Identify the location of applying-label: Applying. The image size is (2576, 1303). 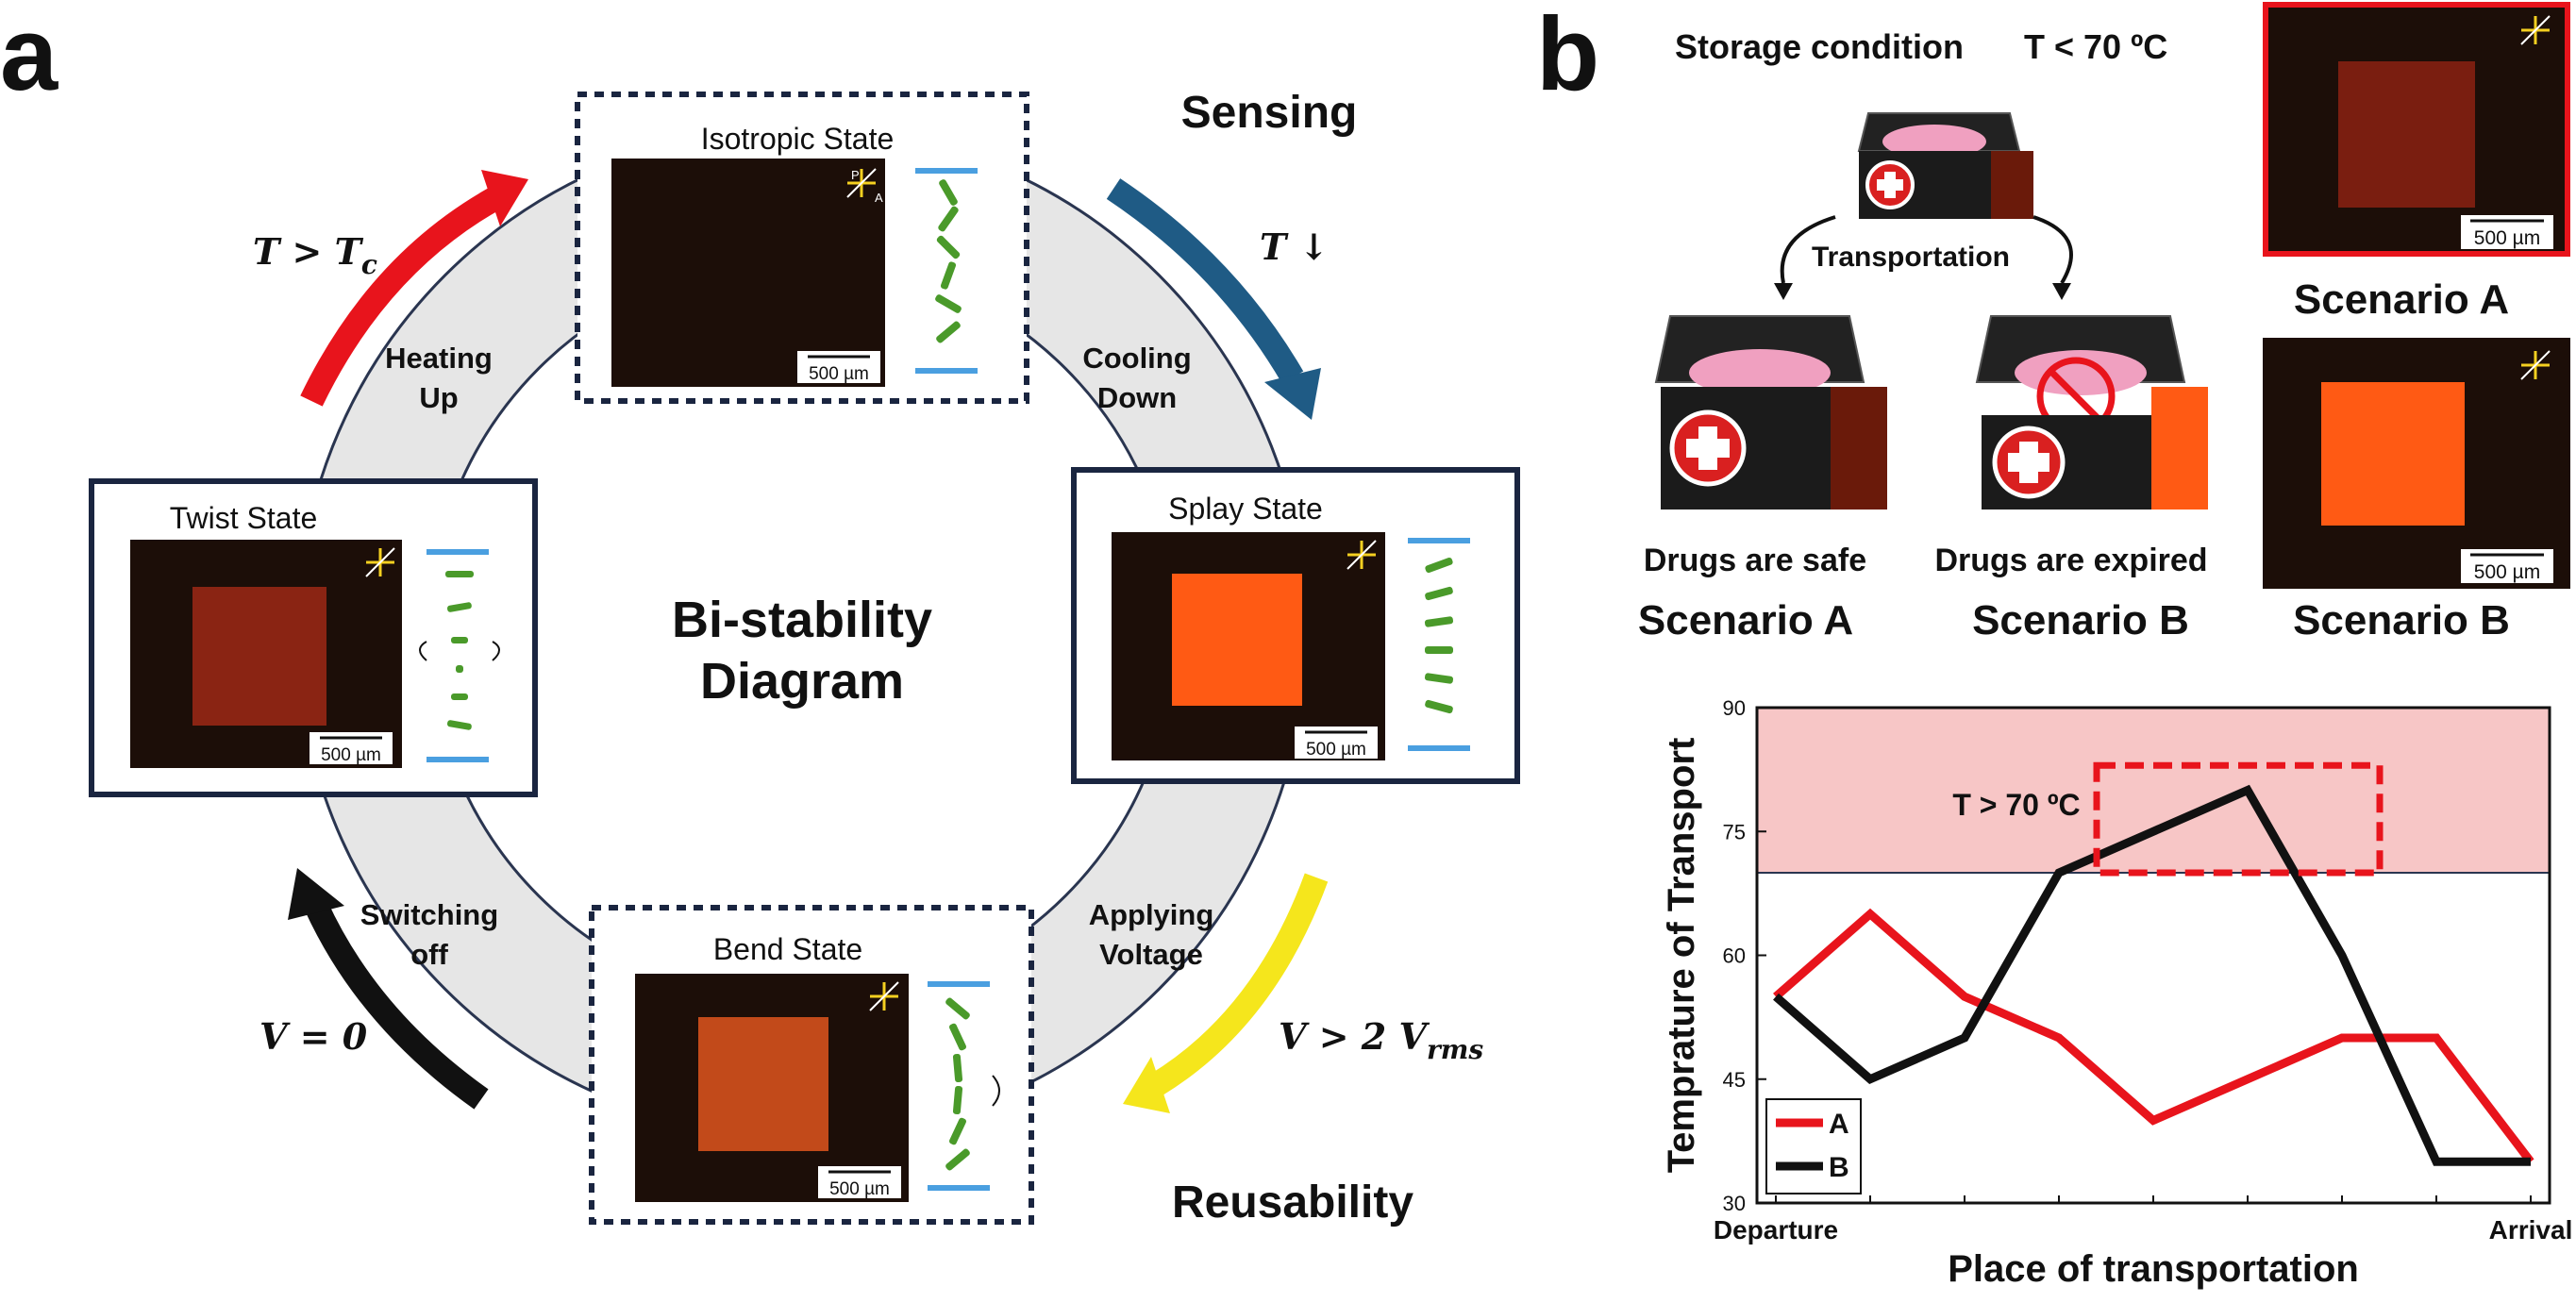
(1151, 914).